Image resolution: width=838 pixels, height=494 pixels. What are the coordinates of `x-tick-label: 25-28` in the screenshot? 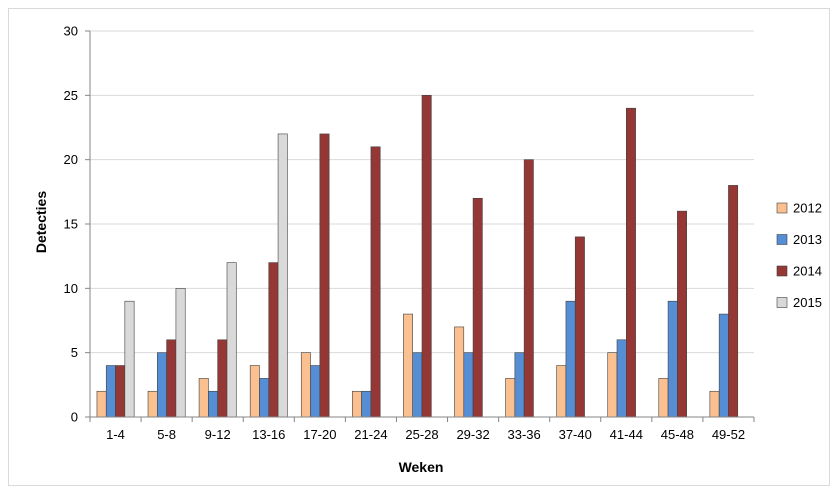 It's located at (421, 434).